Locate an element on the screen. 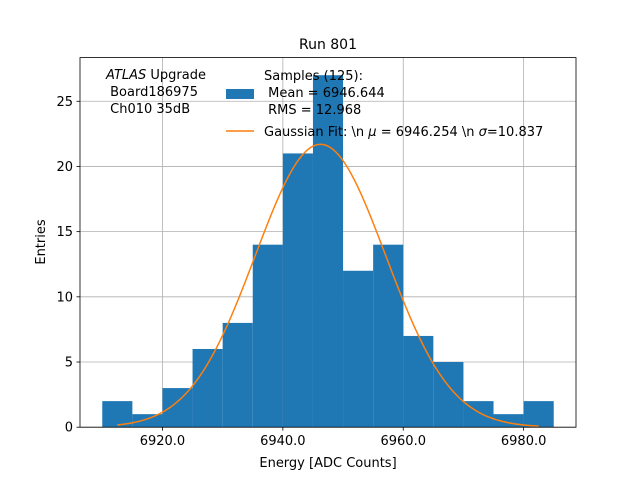 The width and height of the screenshot is (640, 480). annotation-line-1: ATLAS Upgrade is located at coordinates (155, 75).